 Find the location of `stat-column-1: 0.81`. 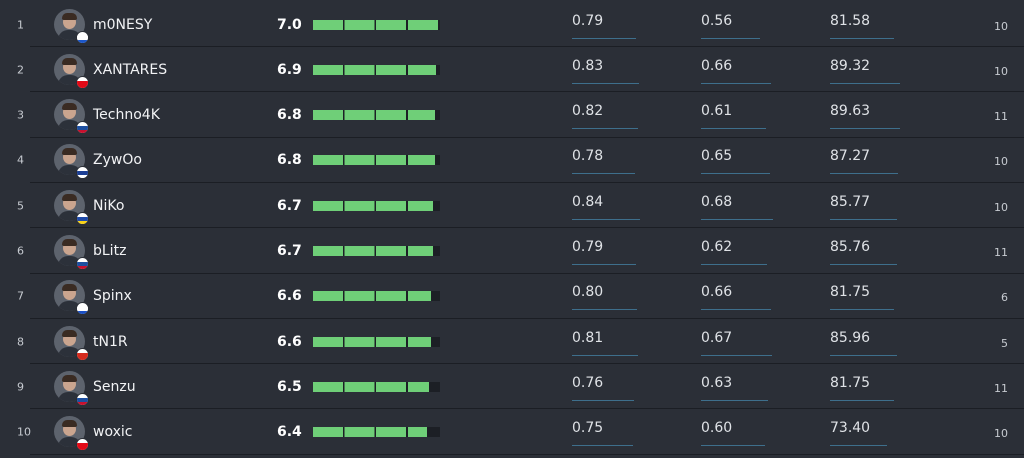

stat-column-1: 0.81 is located at coordinates (605, 342).